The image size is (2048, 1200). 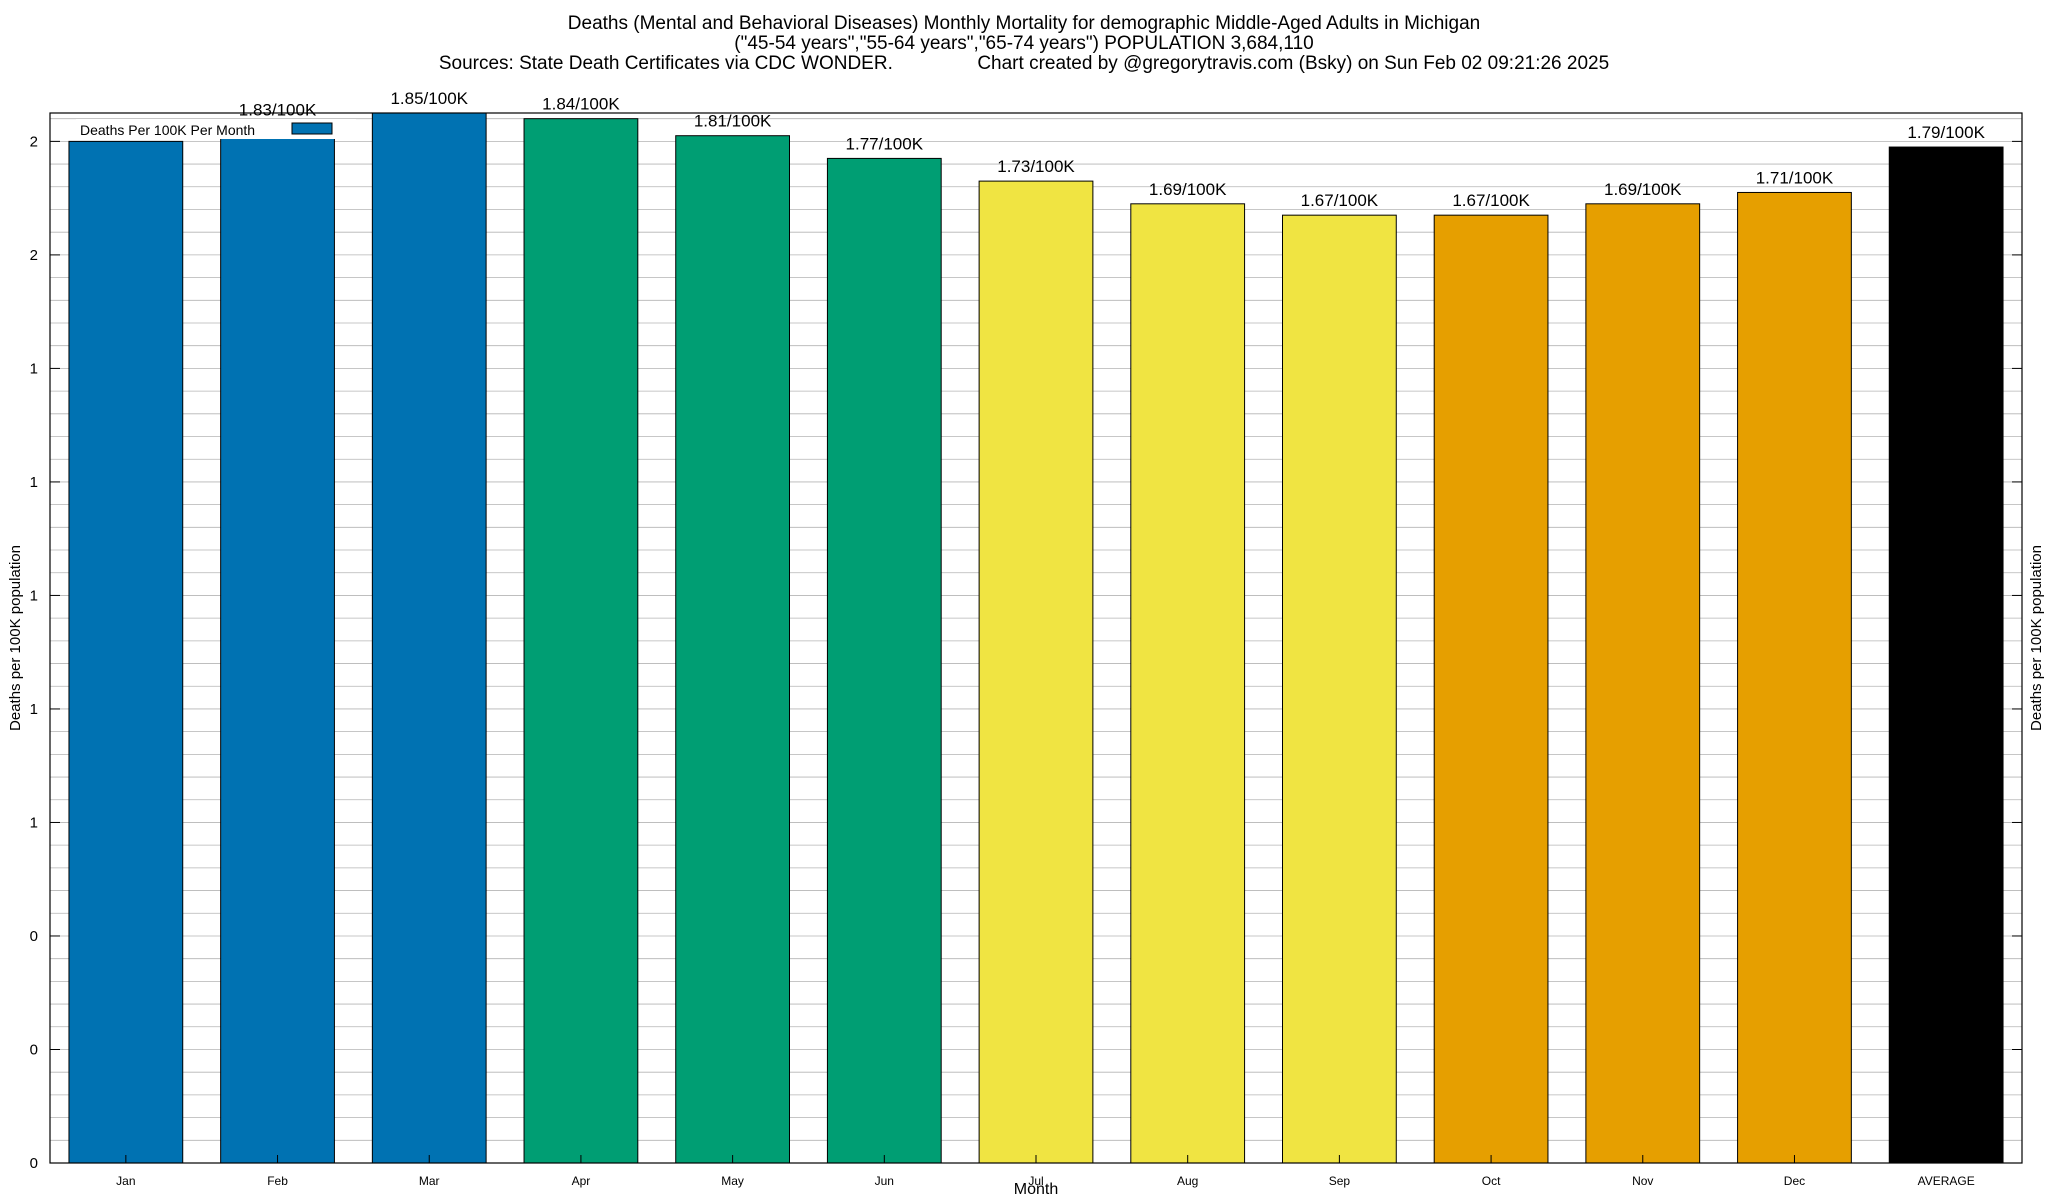 What do you see at coordinates (277, 1181) in the screenshot?
I see `x-tick-label: Feb` at bounding box center [277, 1181].